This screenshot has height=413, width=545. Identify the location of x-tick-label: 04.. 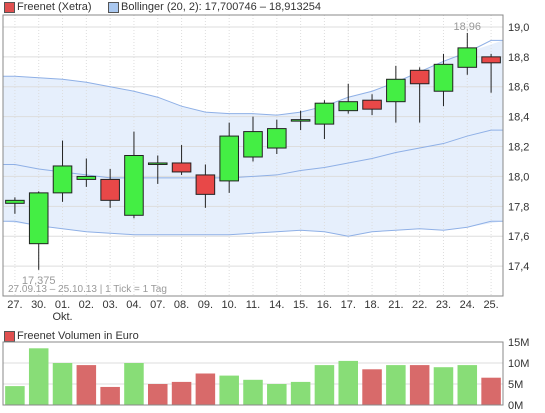
(133, 305).